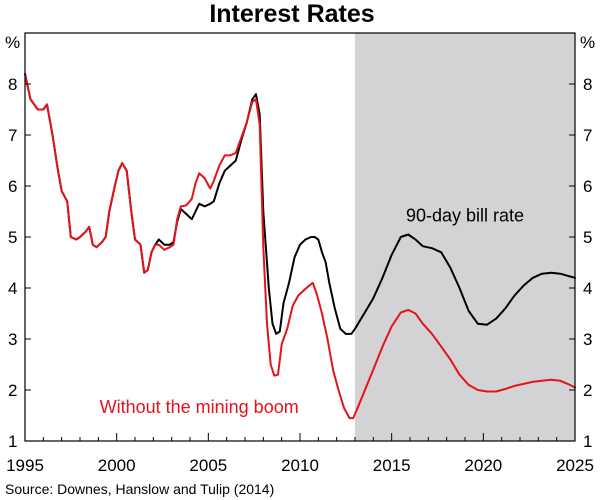  Describe the element at coordinates (587, 186) in the screenshot. I see `y-tick-label-right: 6` at that location.